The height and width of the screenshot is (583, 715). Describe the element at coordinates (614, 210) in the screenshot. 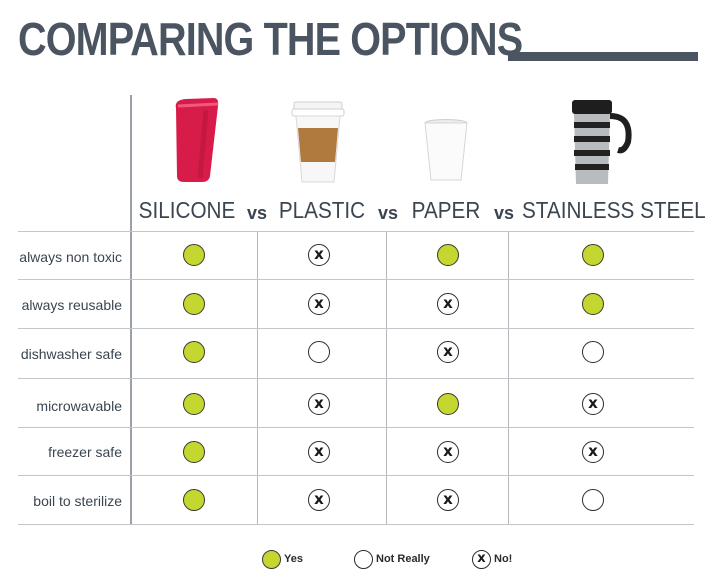

I see `column-header-stainless-steel: STAINLESS STEEL` at that location.